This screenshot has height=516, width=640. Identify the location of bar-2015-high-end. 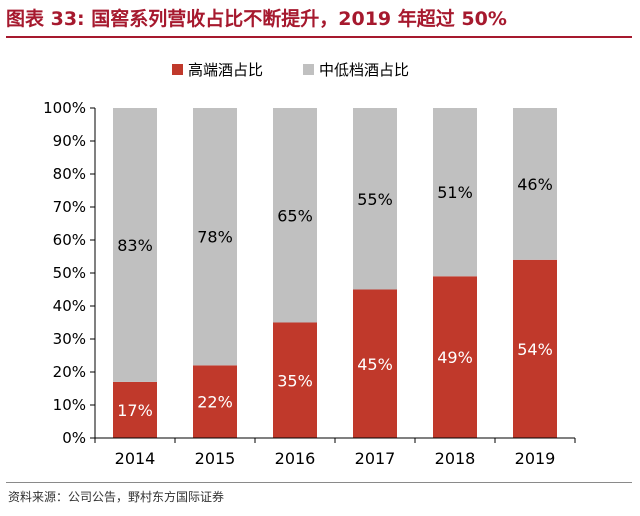
(215, 401).